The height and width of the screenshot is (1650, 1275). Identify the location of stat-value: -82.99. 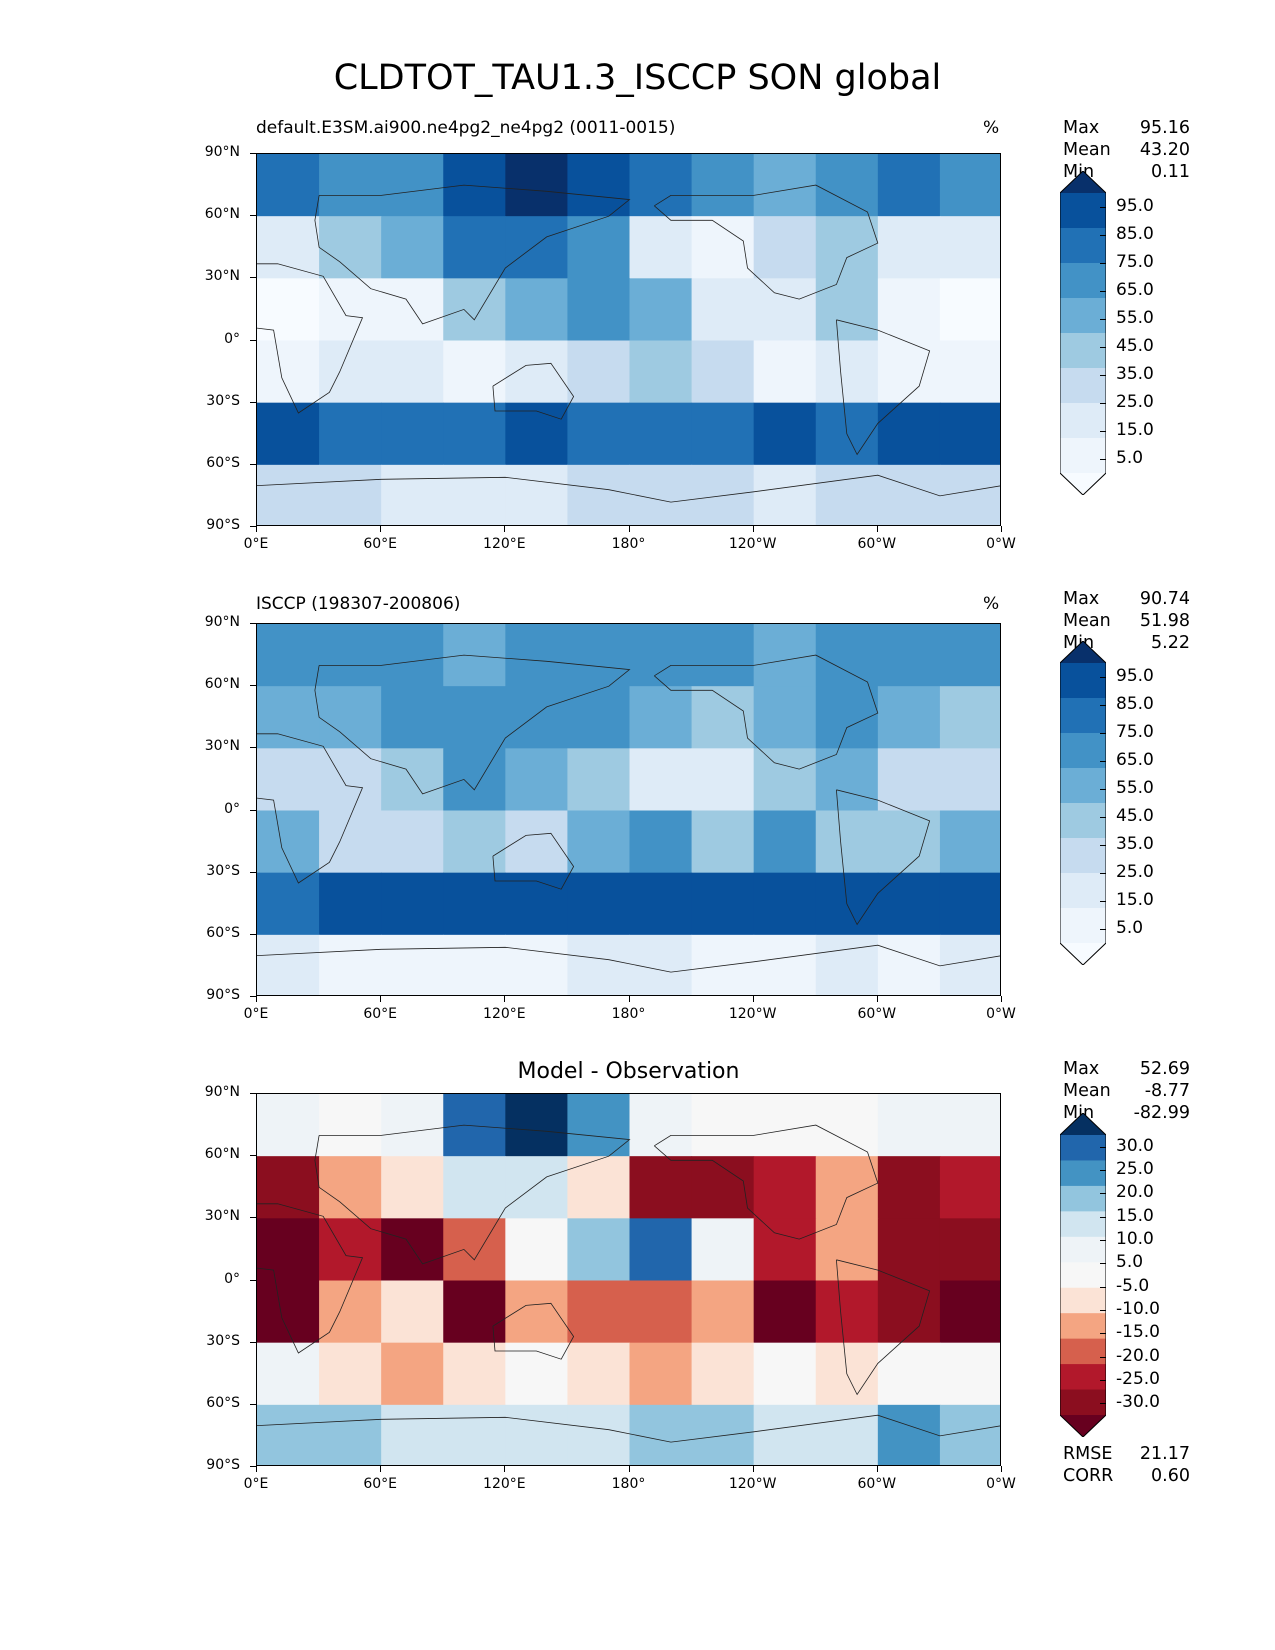
(1161, 1113).